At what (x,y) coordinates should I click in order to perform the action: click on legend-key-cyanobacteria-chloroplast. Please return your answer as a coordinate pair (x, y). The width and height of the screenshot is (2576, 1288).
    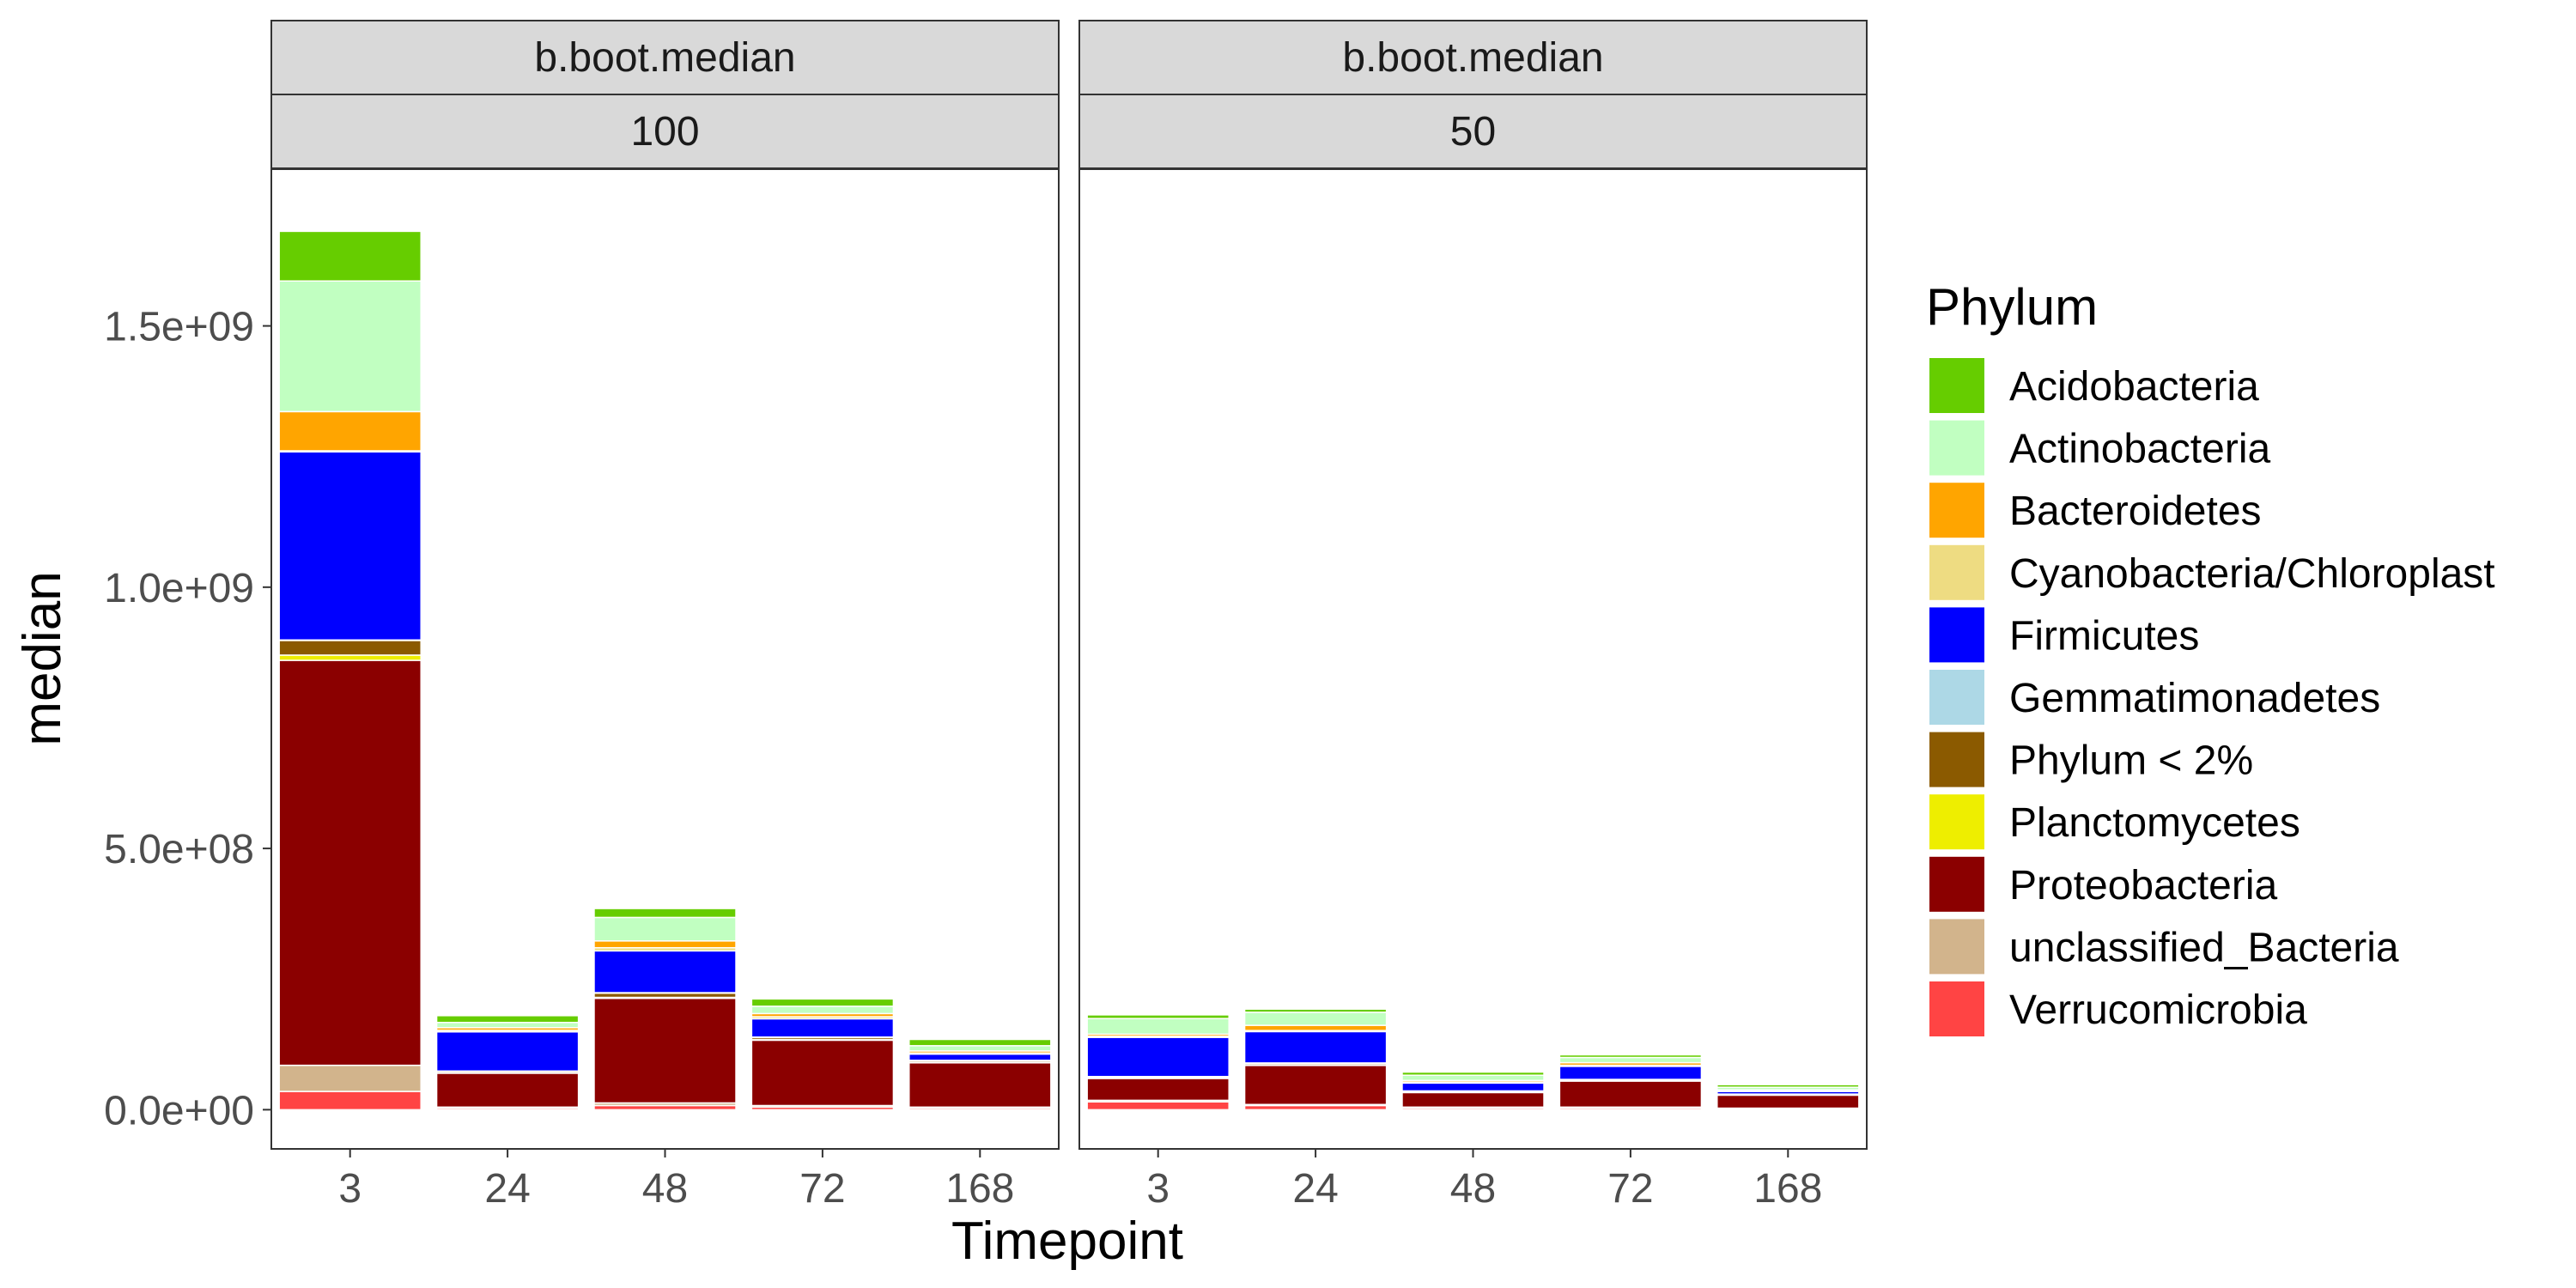
    Looking at the image, I should click on (1957, 572).